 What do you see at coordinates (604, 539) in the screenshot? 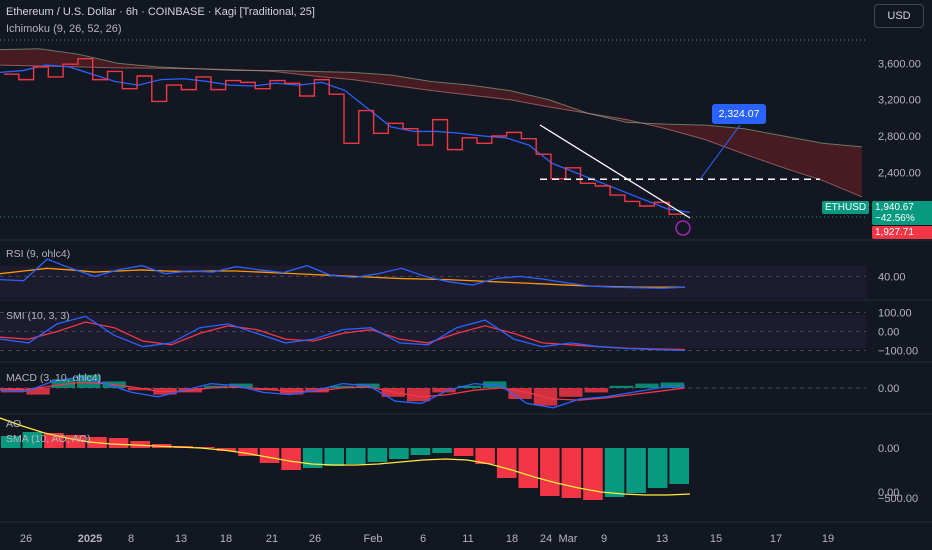
I see `time-axis-tick: 9` at bounding box center [604, 539].